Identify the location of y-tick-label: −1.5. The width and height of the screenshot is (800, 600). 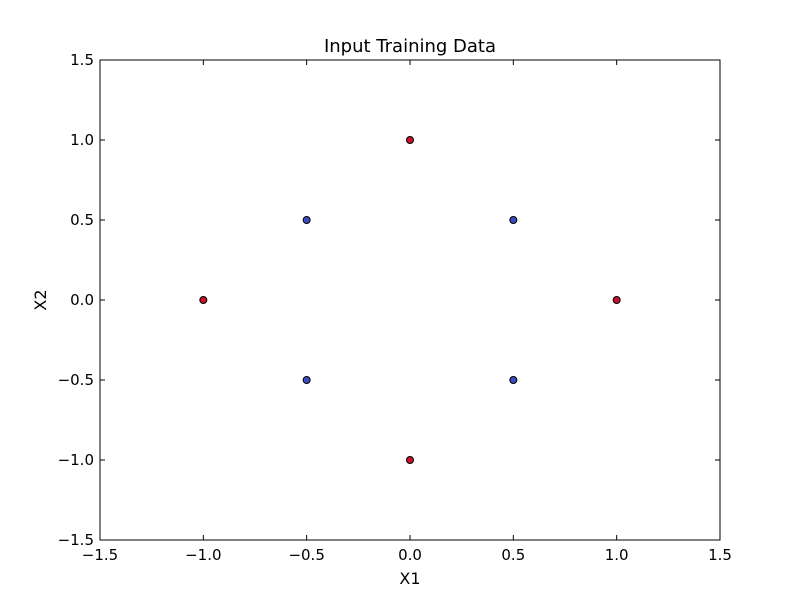
(76, 540).